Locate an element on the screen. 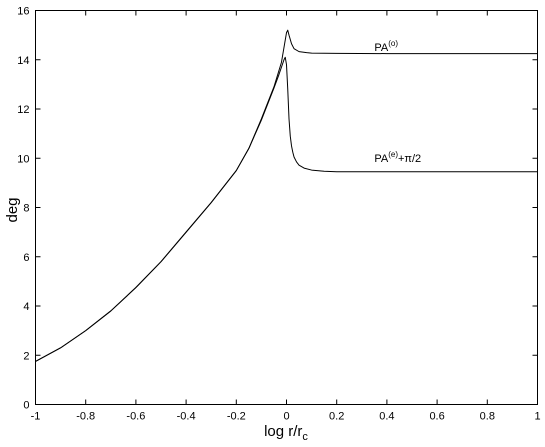 The image size is (545, 447). y-tick-label: 4 is located at coordinates (26, 307).